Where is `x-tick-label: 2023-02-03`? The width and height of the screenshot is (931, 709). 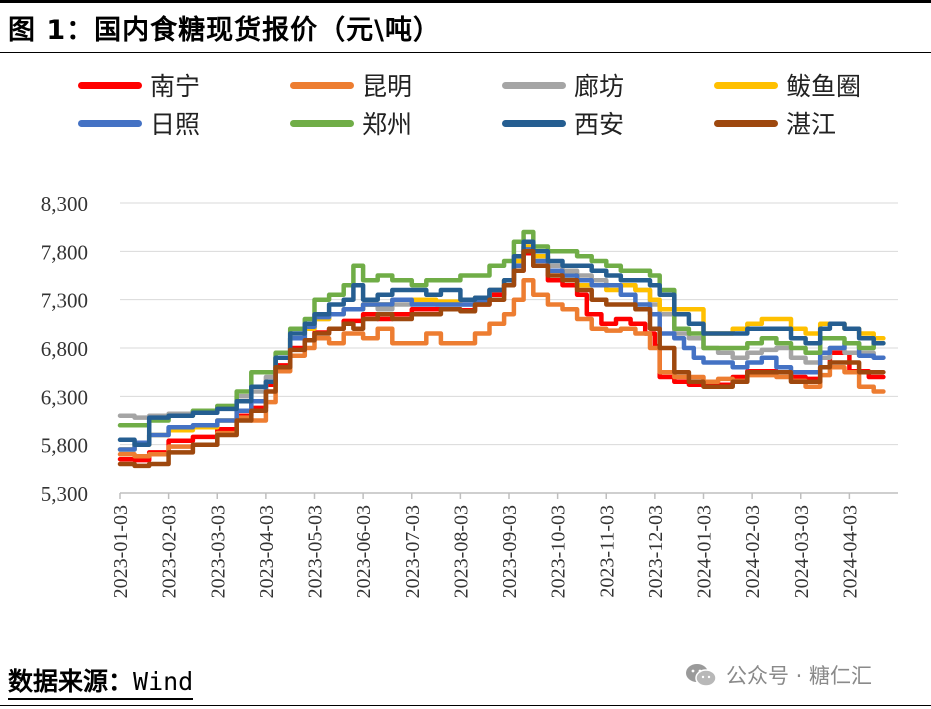
x-tick-label: 2023-02-03 is located at coordinates (170, 551).